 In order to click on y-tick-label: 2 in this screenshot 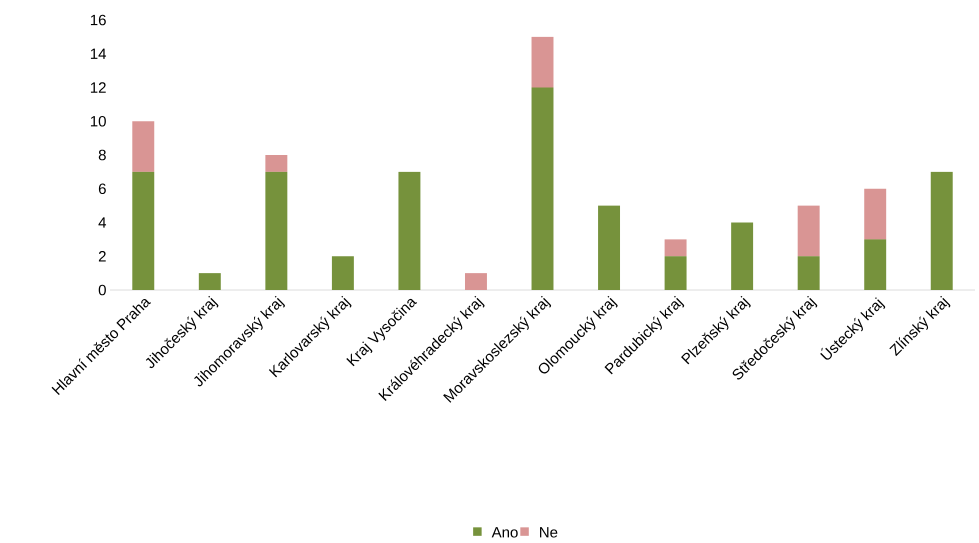, I will do `click(102, 256)`.